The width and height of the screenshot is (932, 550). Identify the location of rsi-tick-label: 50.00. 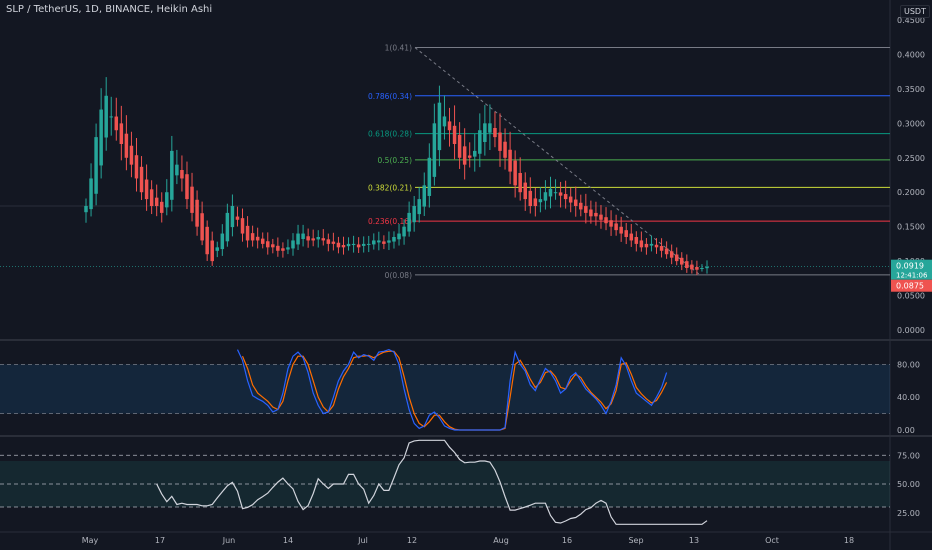
(908, 484).